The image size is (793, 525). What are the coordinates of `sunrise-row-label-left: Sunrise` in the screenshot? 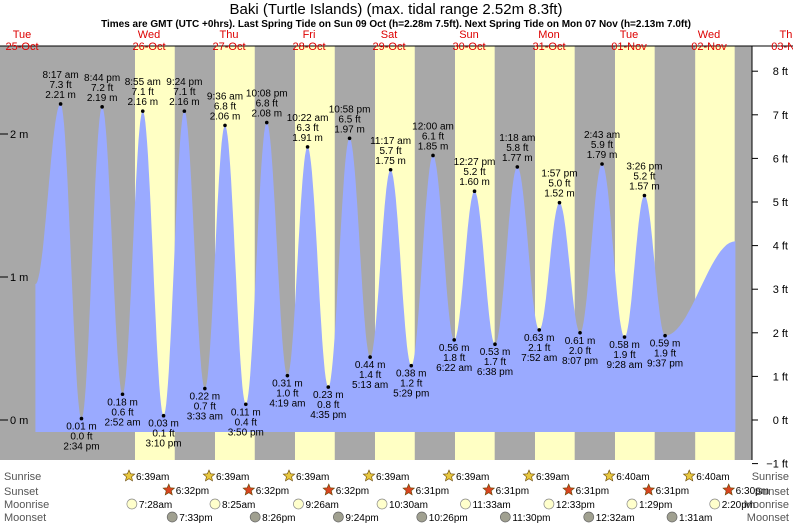 It's located at (22, 477).